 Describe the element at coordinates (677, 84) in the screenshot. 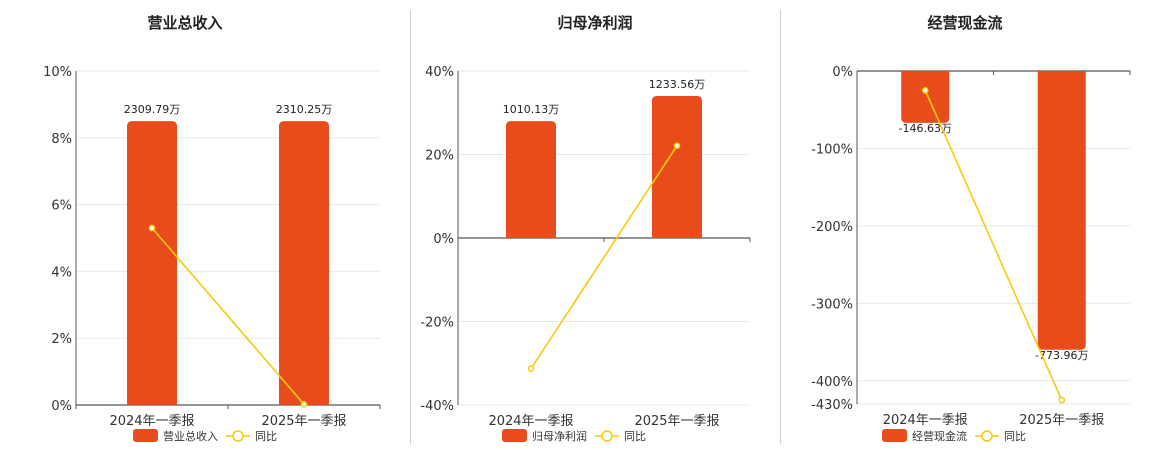

I see `bar-data-label: 1233.56万` at that location.